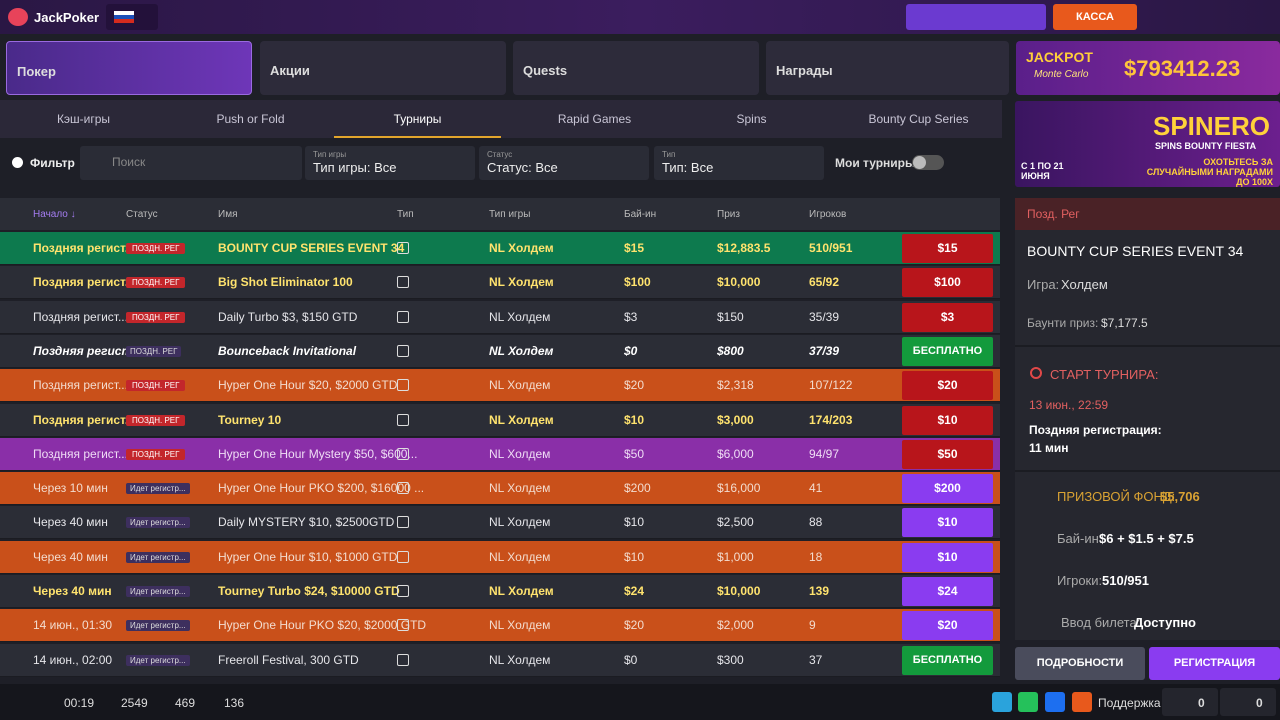 Image resolution: width=1280 pixels, height=720 pixels. Describe the element at coordinates (1082, 702) in the screenshot. I see `support-icon` at that location.